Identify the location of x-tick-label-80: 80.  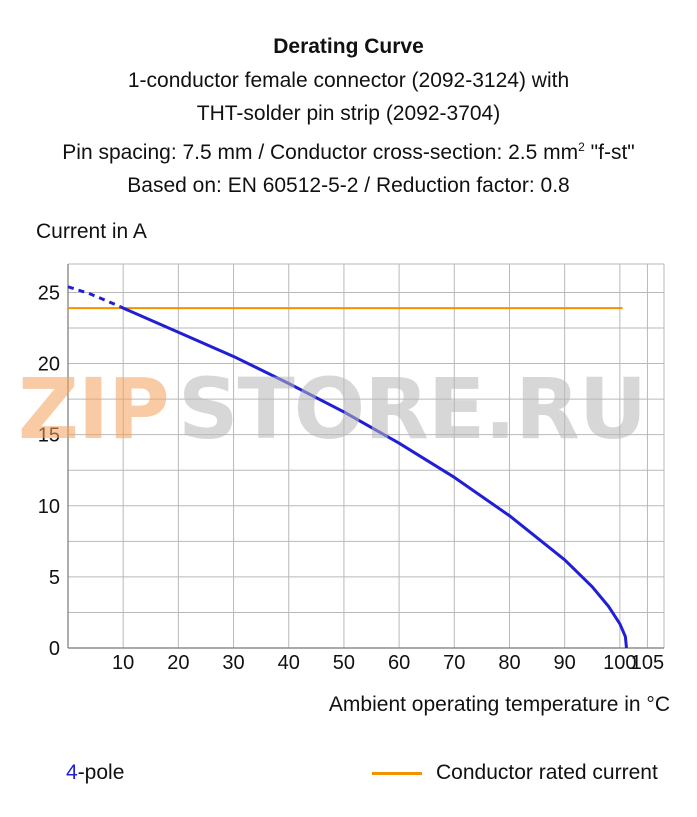
(509, 663).